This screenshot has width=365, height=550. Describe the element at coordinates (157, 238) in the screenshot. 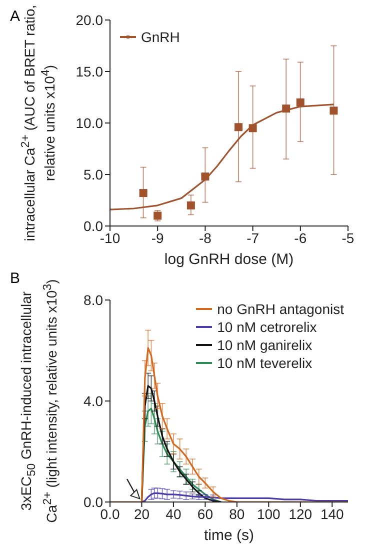

I see `x-tick-label: -9` at that location.